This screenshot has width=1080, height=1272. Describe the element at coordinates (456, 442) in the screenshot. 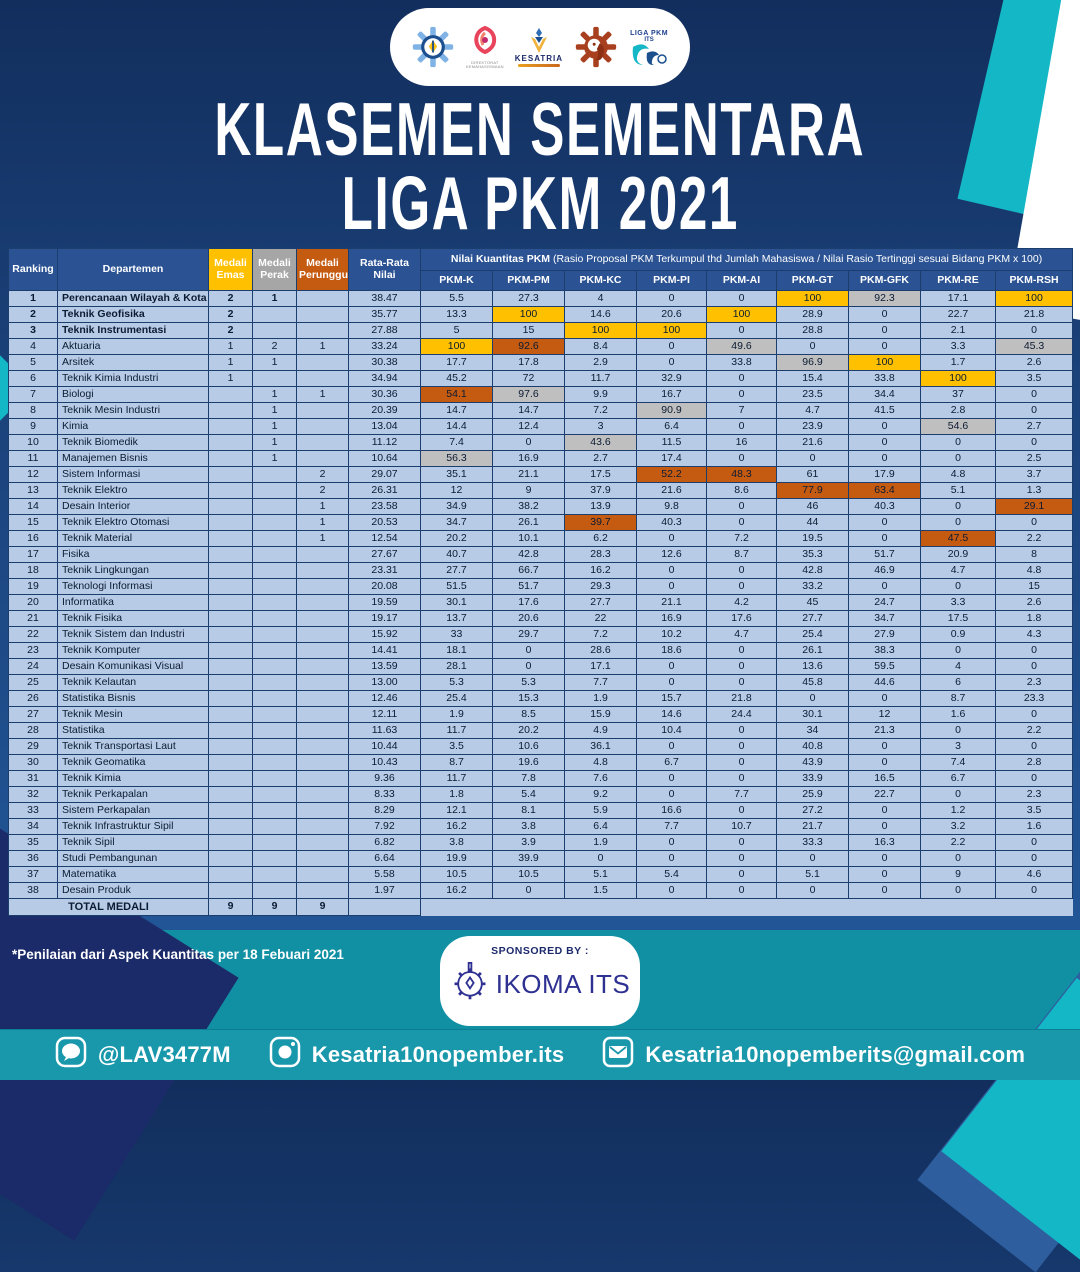

I see `pkm-score-cell: 7.4` at that location.